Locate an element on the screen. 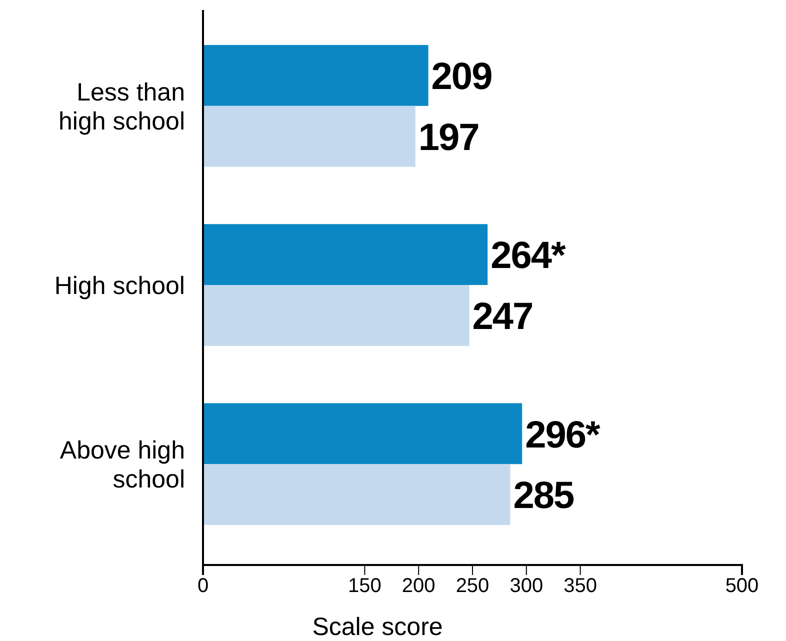 Image resolution: width=786 pixels, height=641 pixels. y-tick-label: Above high school is located at coordinates (122, 465).